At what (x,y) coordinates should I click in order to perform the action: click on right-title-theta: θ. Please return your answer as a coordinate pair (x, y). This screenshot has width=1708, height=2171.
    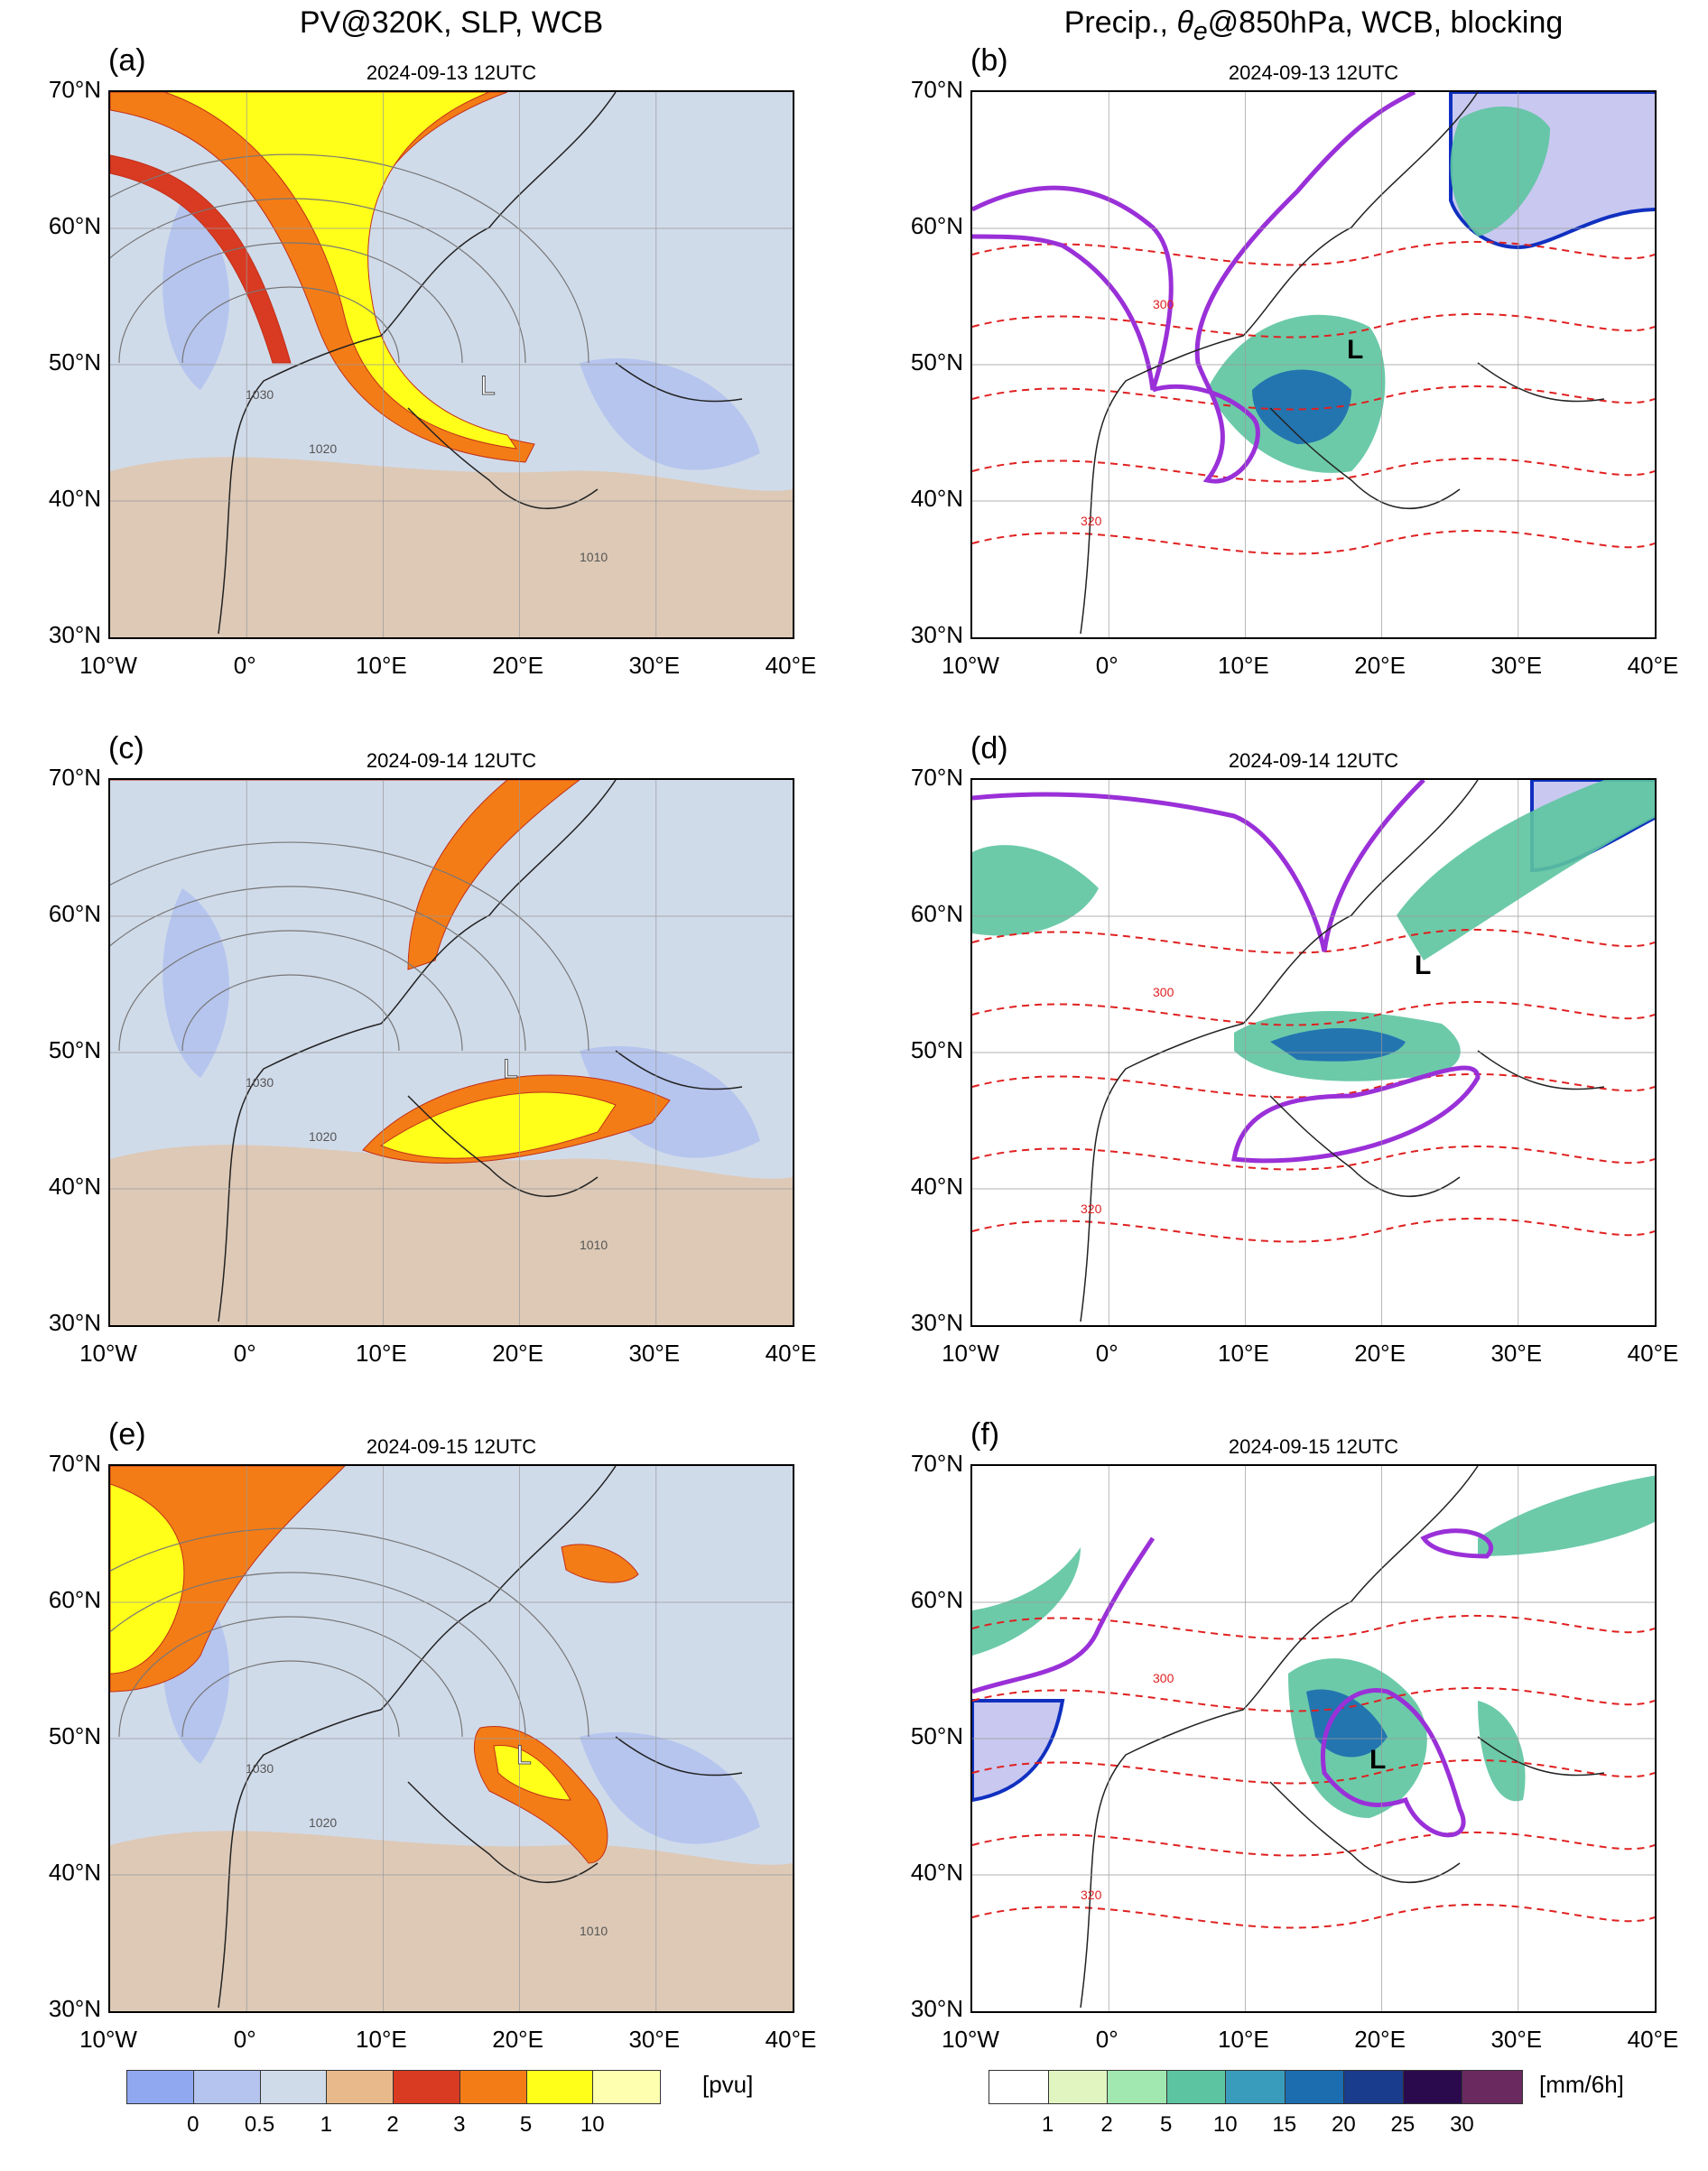
    Looking at the image, I should click on (1184, 22).